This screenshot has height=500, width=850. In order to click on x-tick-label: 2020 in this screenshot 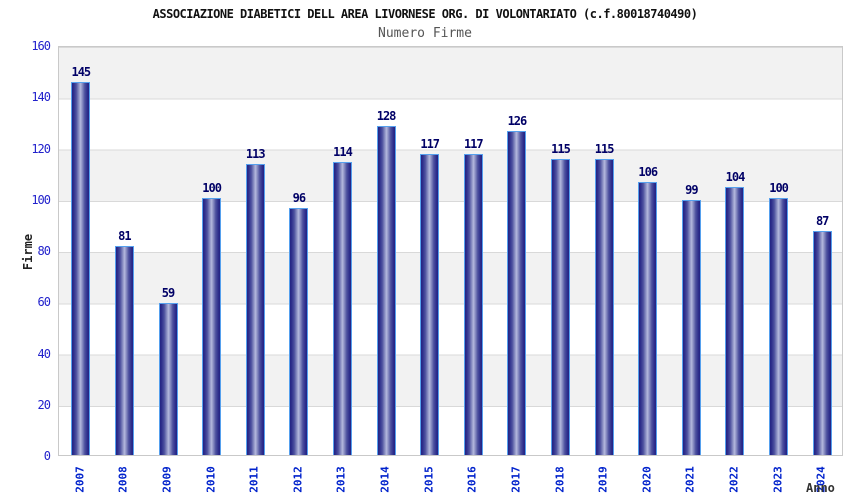, I will do `click(647, 479)`.